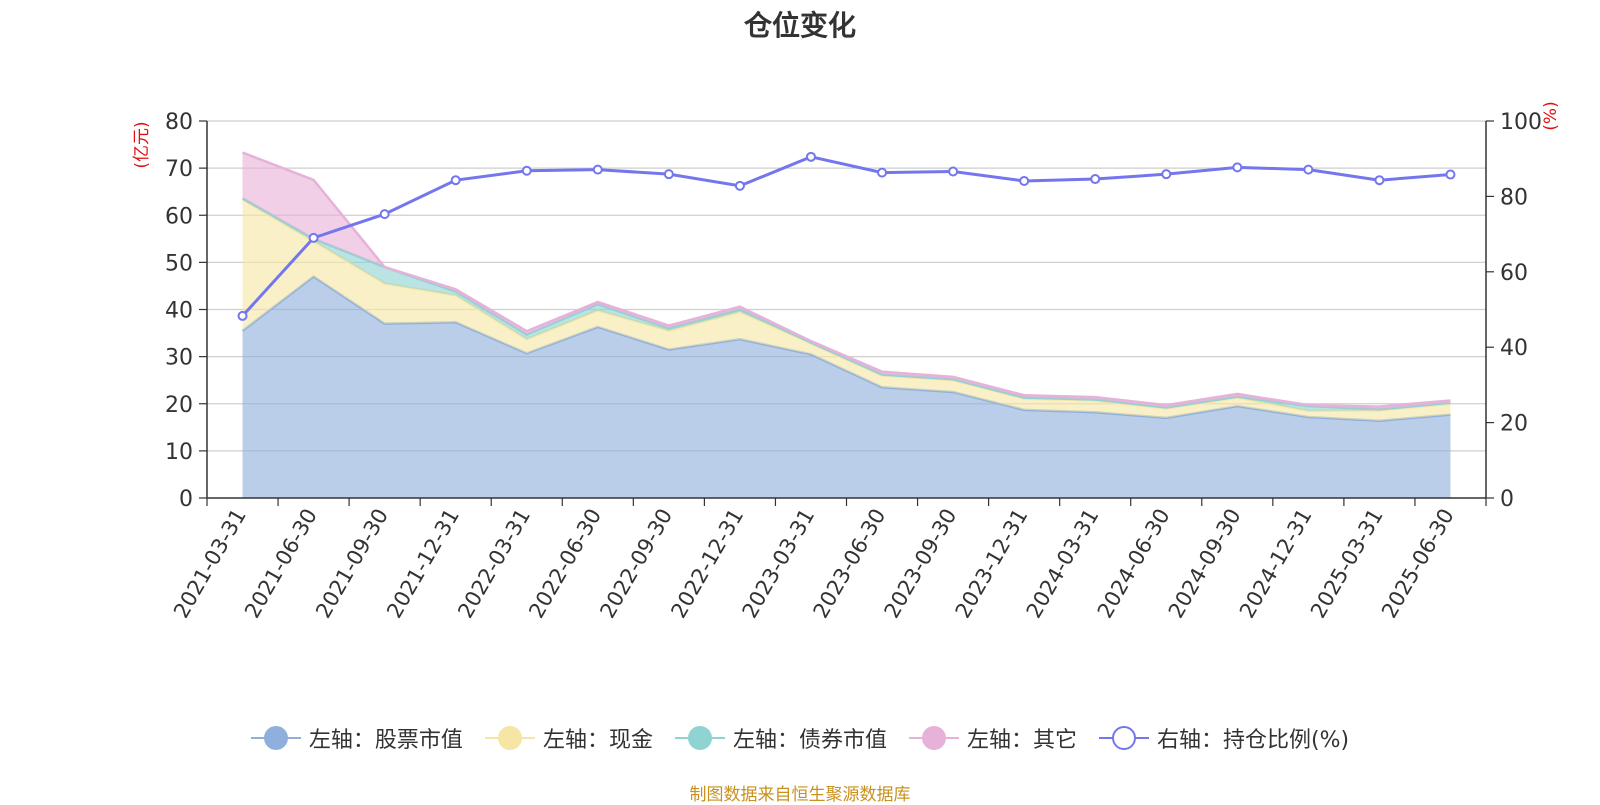  Describe the element at coordinates (142, 144) in the screenshot. I see `left-axis-unit: (亿元)` at that location.